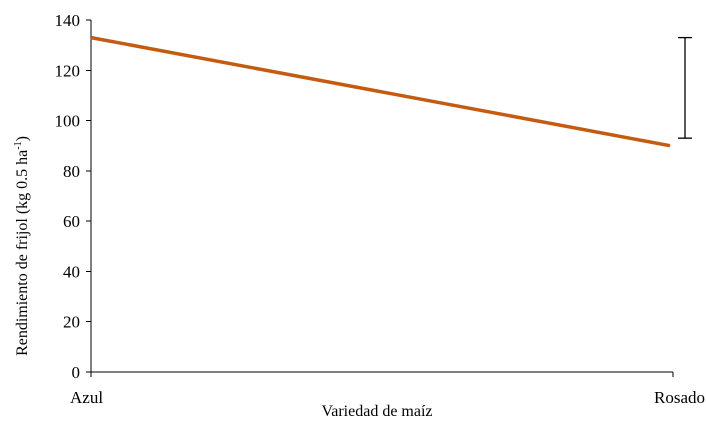 Image resolution: width=706 pixels, height=422 pixels. Describe the element at coordinates (376, 411) in the screenshot. I see `x-axis-title: Variedad de maíz` at that location.